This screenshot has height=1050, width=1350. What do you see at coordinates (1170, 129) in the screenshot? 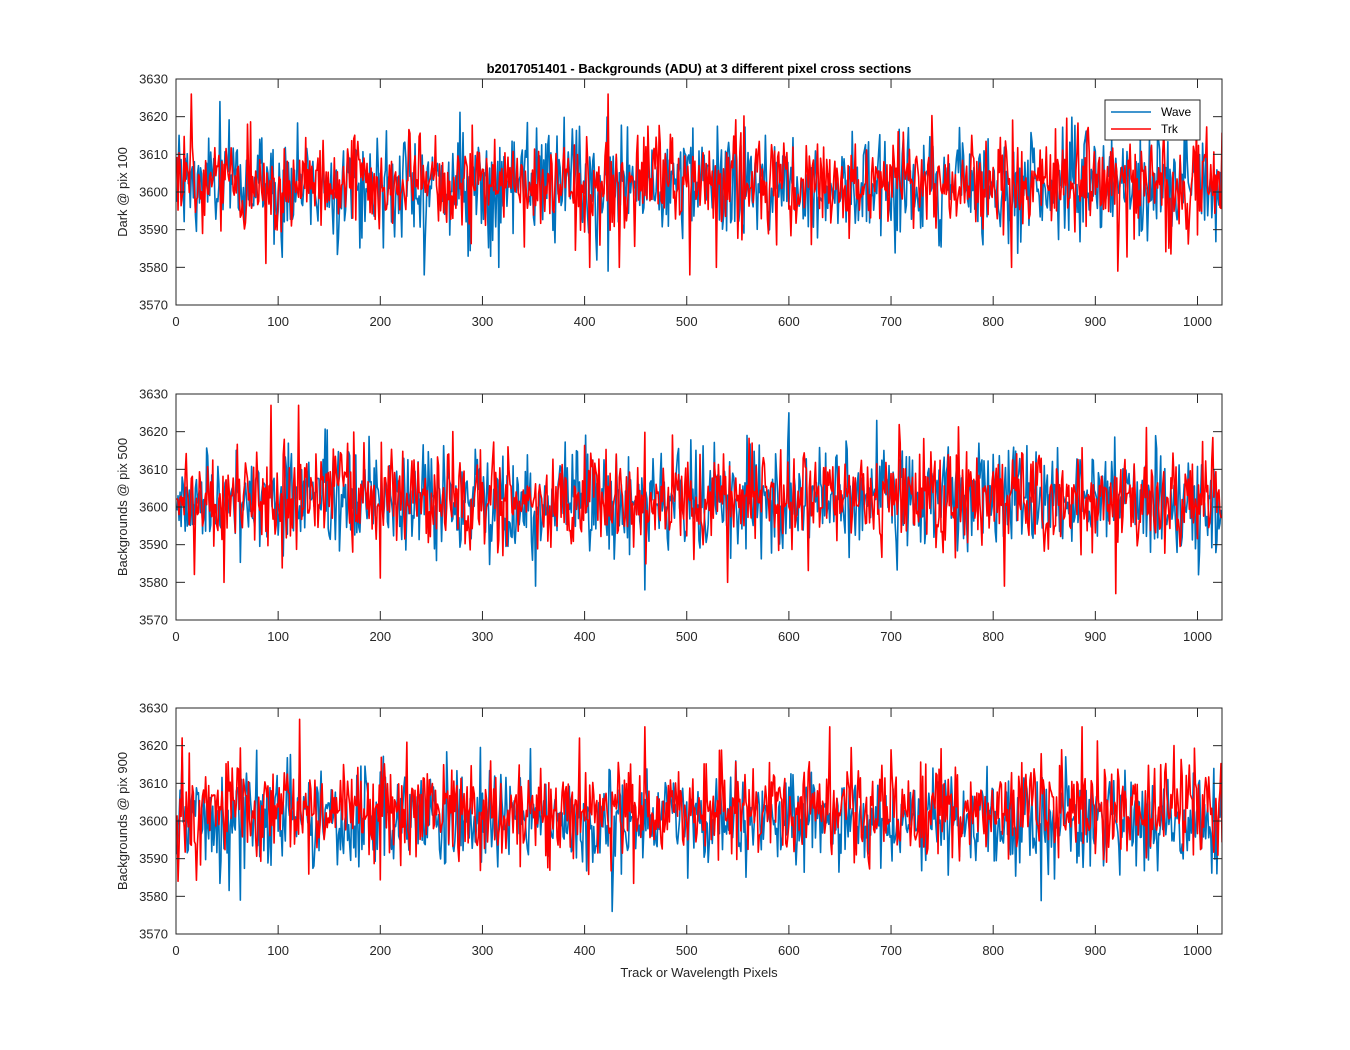
I see `legend-label-trk: Trk` at bounding box center [1170, 129].